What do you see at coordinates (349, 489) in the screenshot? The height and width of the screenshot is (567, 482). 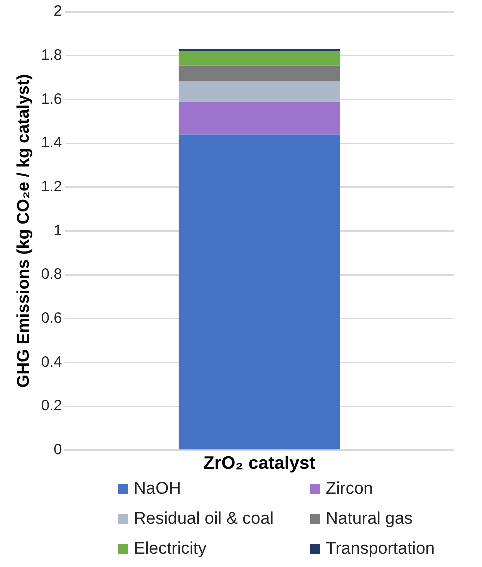 I see `legend-label: Zircon` at bounding box center [349, 489].